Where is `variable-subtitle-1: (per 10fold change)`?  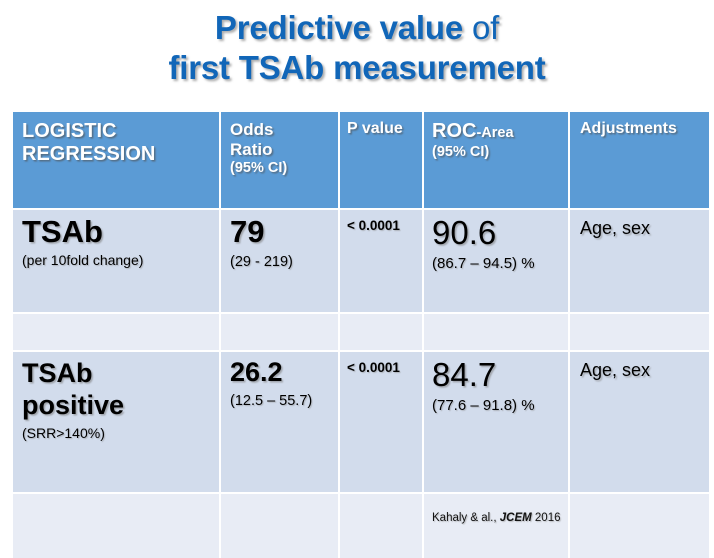
variable-subtitle-1: (per 10fold change) is located at coordinates (83, 259).